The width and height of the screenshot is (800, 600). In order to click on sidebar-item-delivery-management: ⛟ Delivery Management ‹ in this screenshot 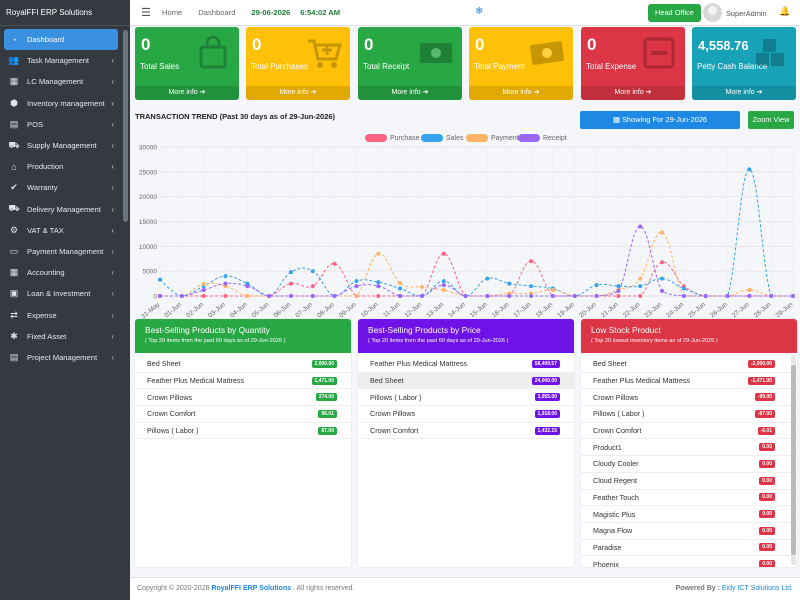, I will do `click(61, 209)`.